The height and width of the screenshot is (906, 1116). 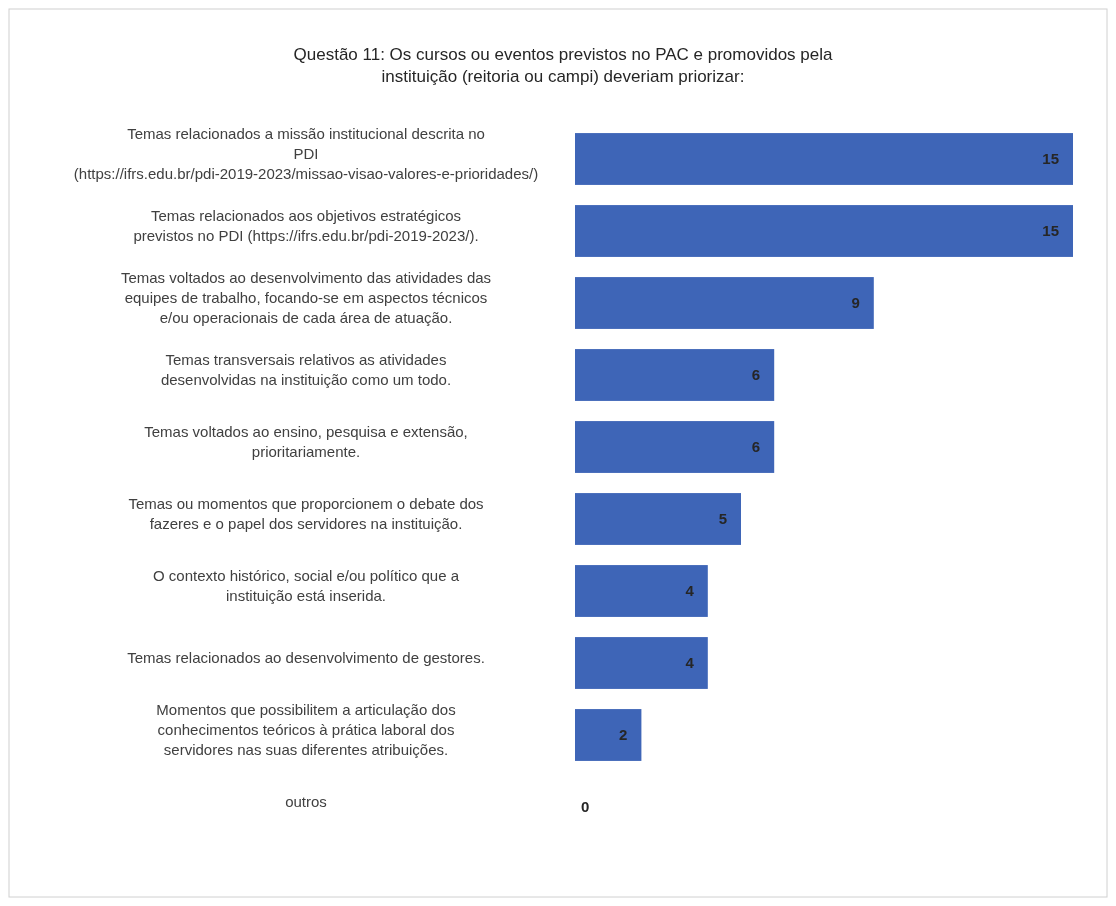 I want to click on data-label: 0, so click(x=585, y=807).